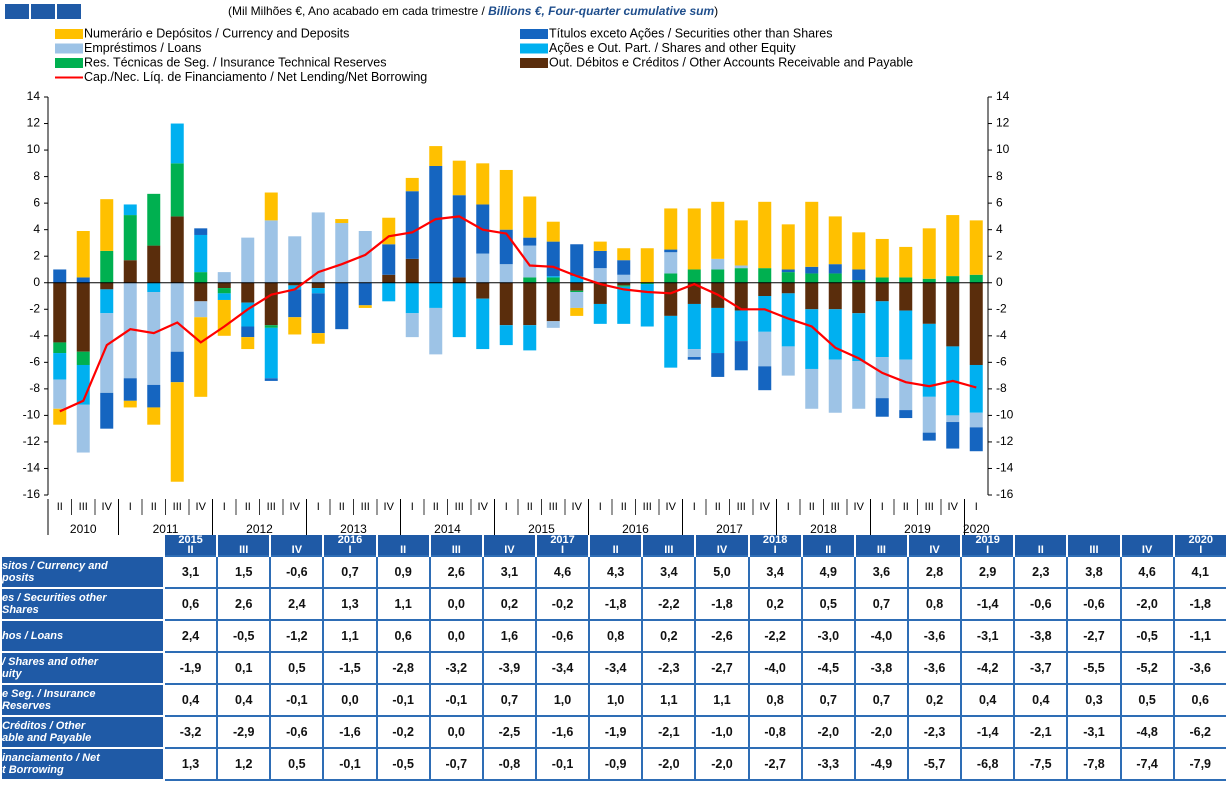  I want to click on cell-value: 1,0, so click(562, 700).